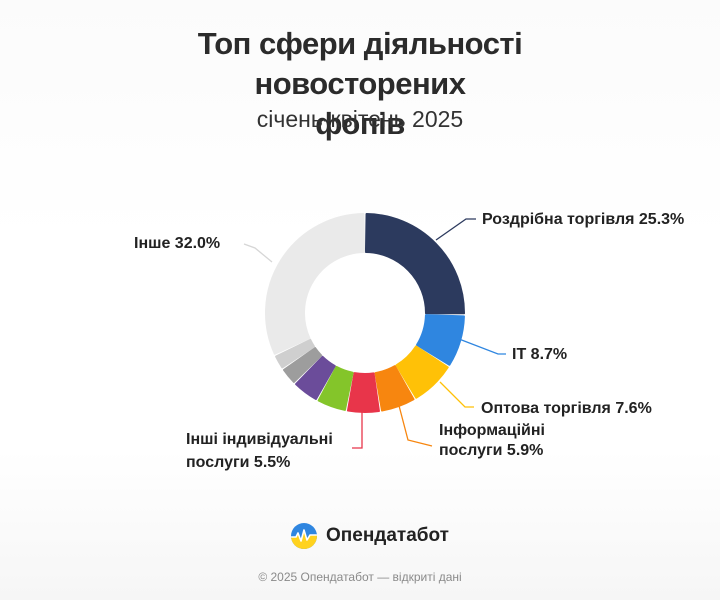 This screenshot has height=600, width=720. Describe the element at coordinates (360, 63) in the screenshot. I see `title-line-1: Топ сфери діяльності новосторених` at that location.